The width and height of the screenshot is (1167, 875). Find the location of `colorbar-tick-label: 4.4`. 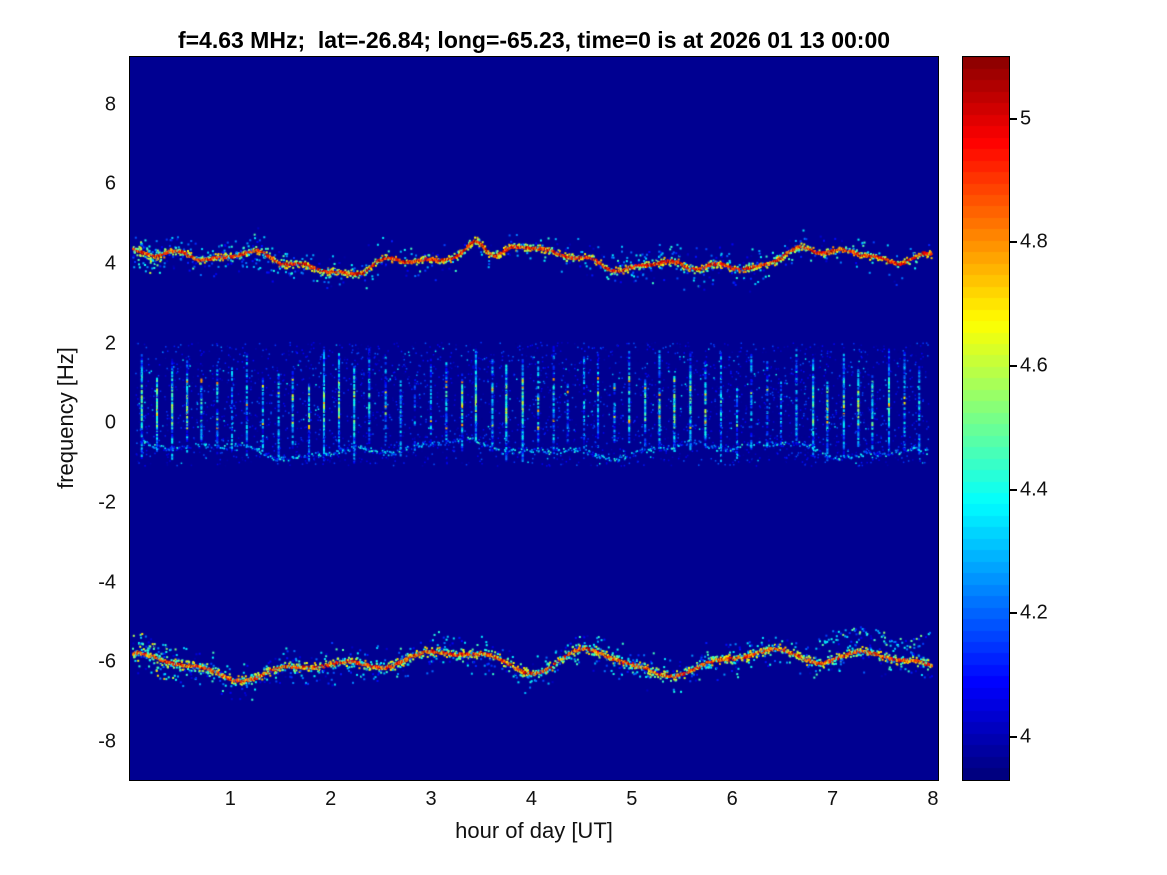

colorbar-tick-label: 4.4 is located at coordinates (1034, 489).